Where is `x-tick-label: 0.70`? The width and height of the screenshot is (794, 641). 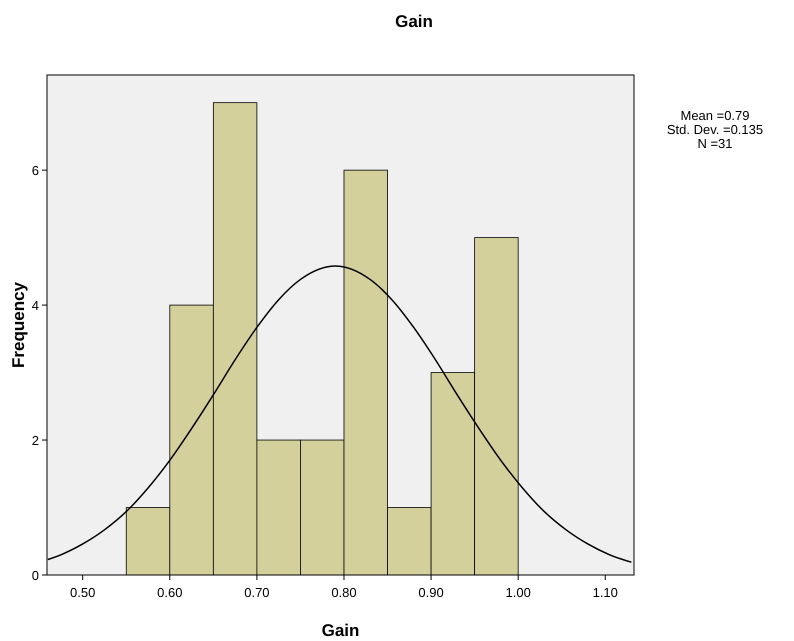 x-tick-label: 0.70 is located at coordinates (257, 592).